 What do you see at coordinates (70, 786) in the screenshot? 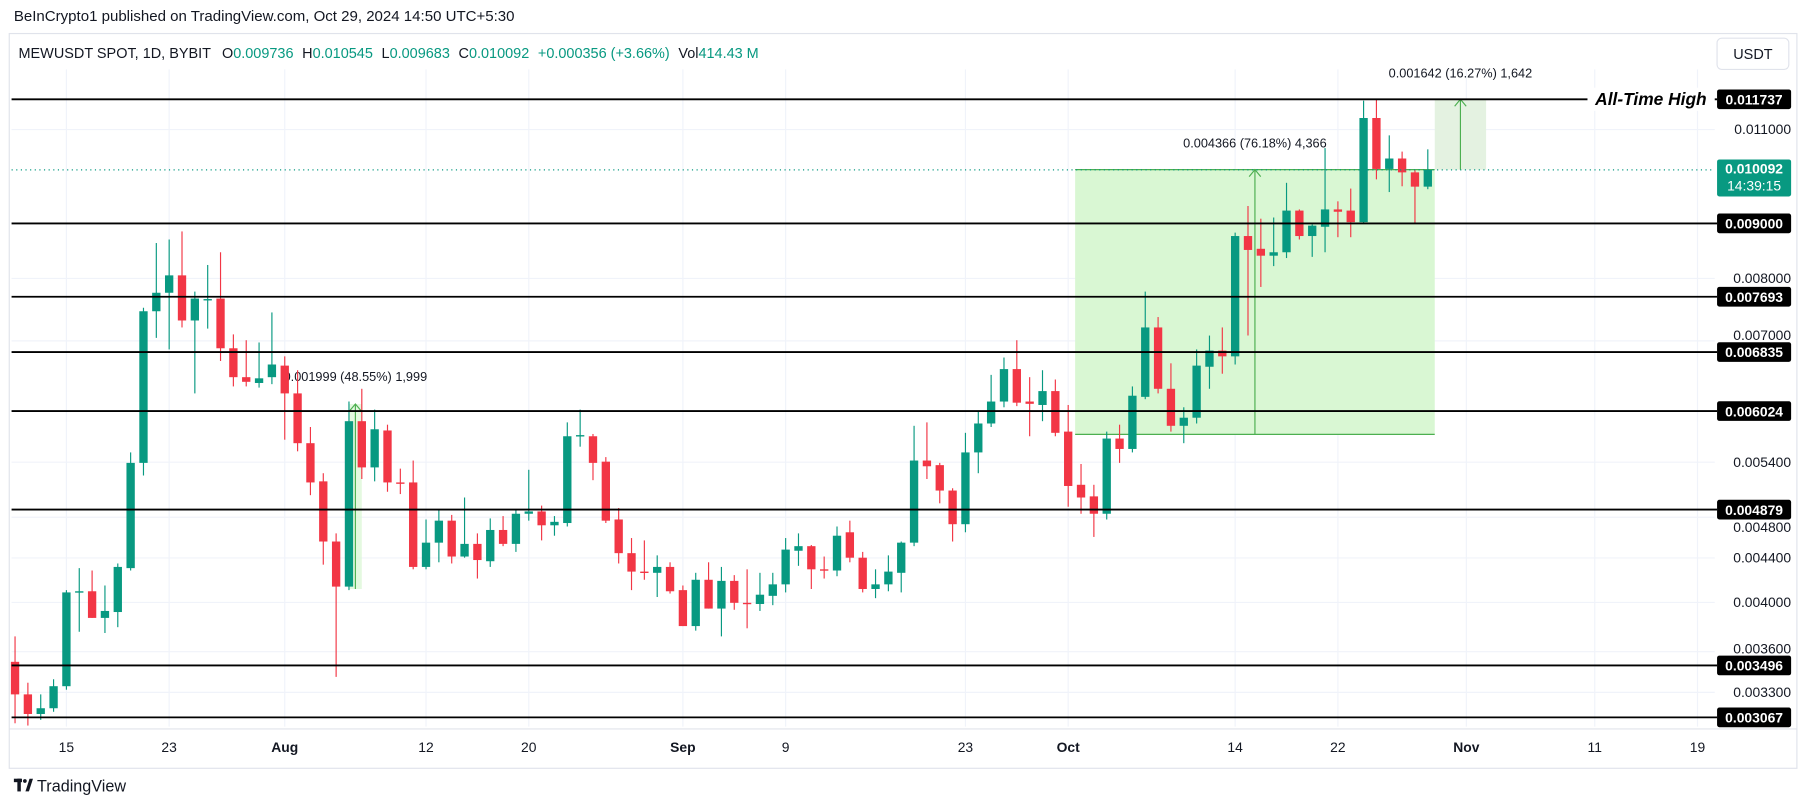
I see `tradingview-logo: TradingView` at bounding box center [70, 786].